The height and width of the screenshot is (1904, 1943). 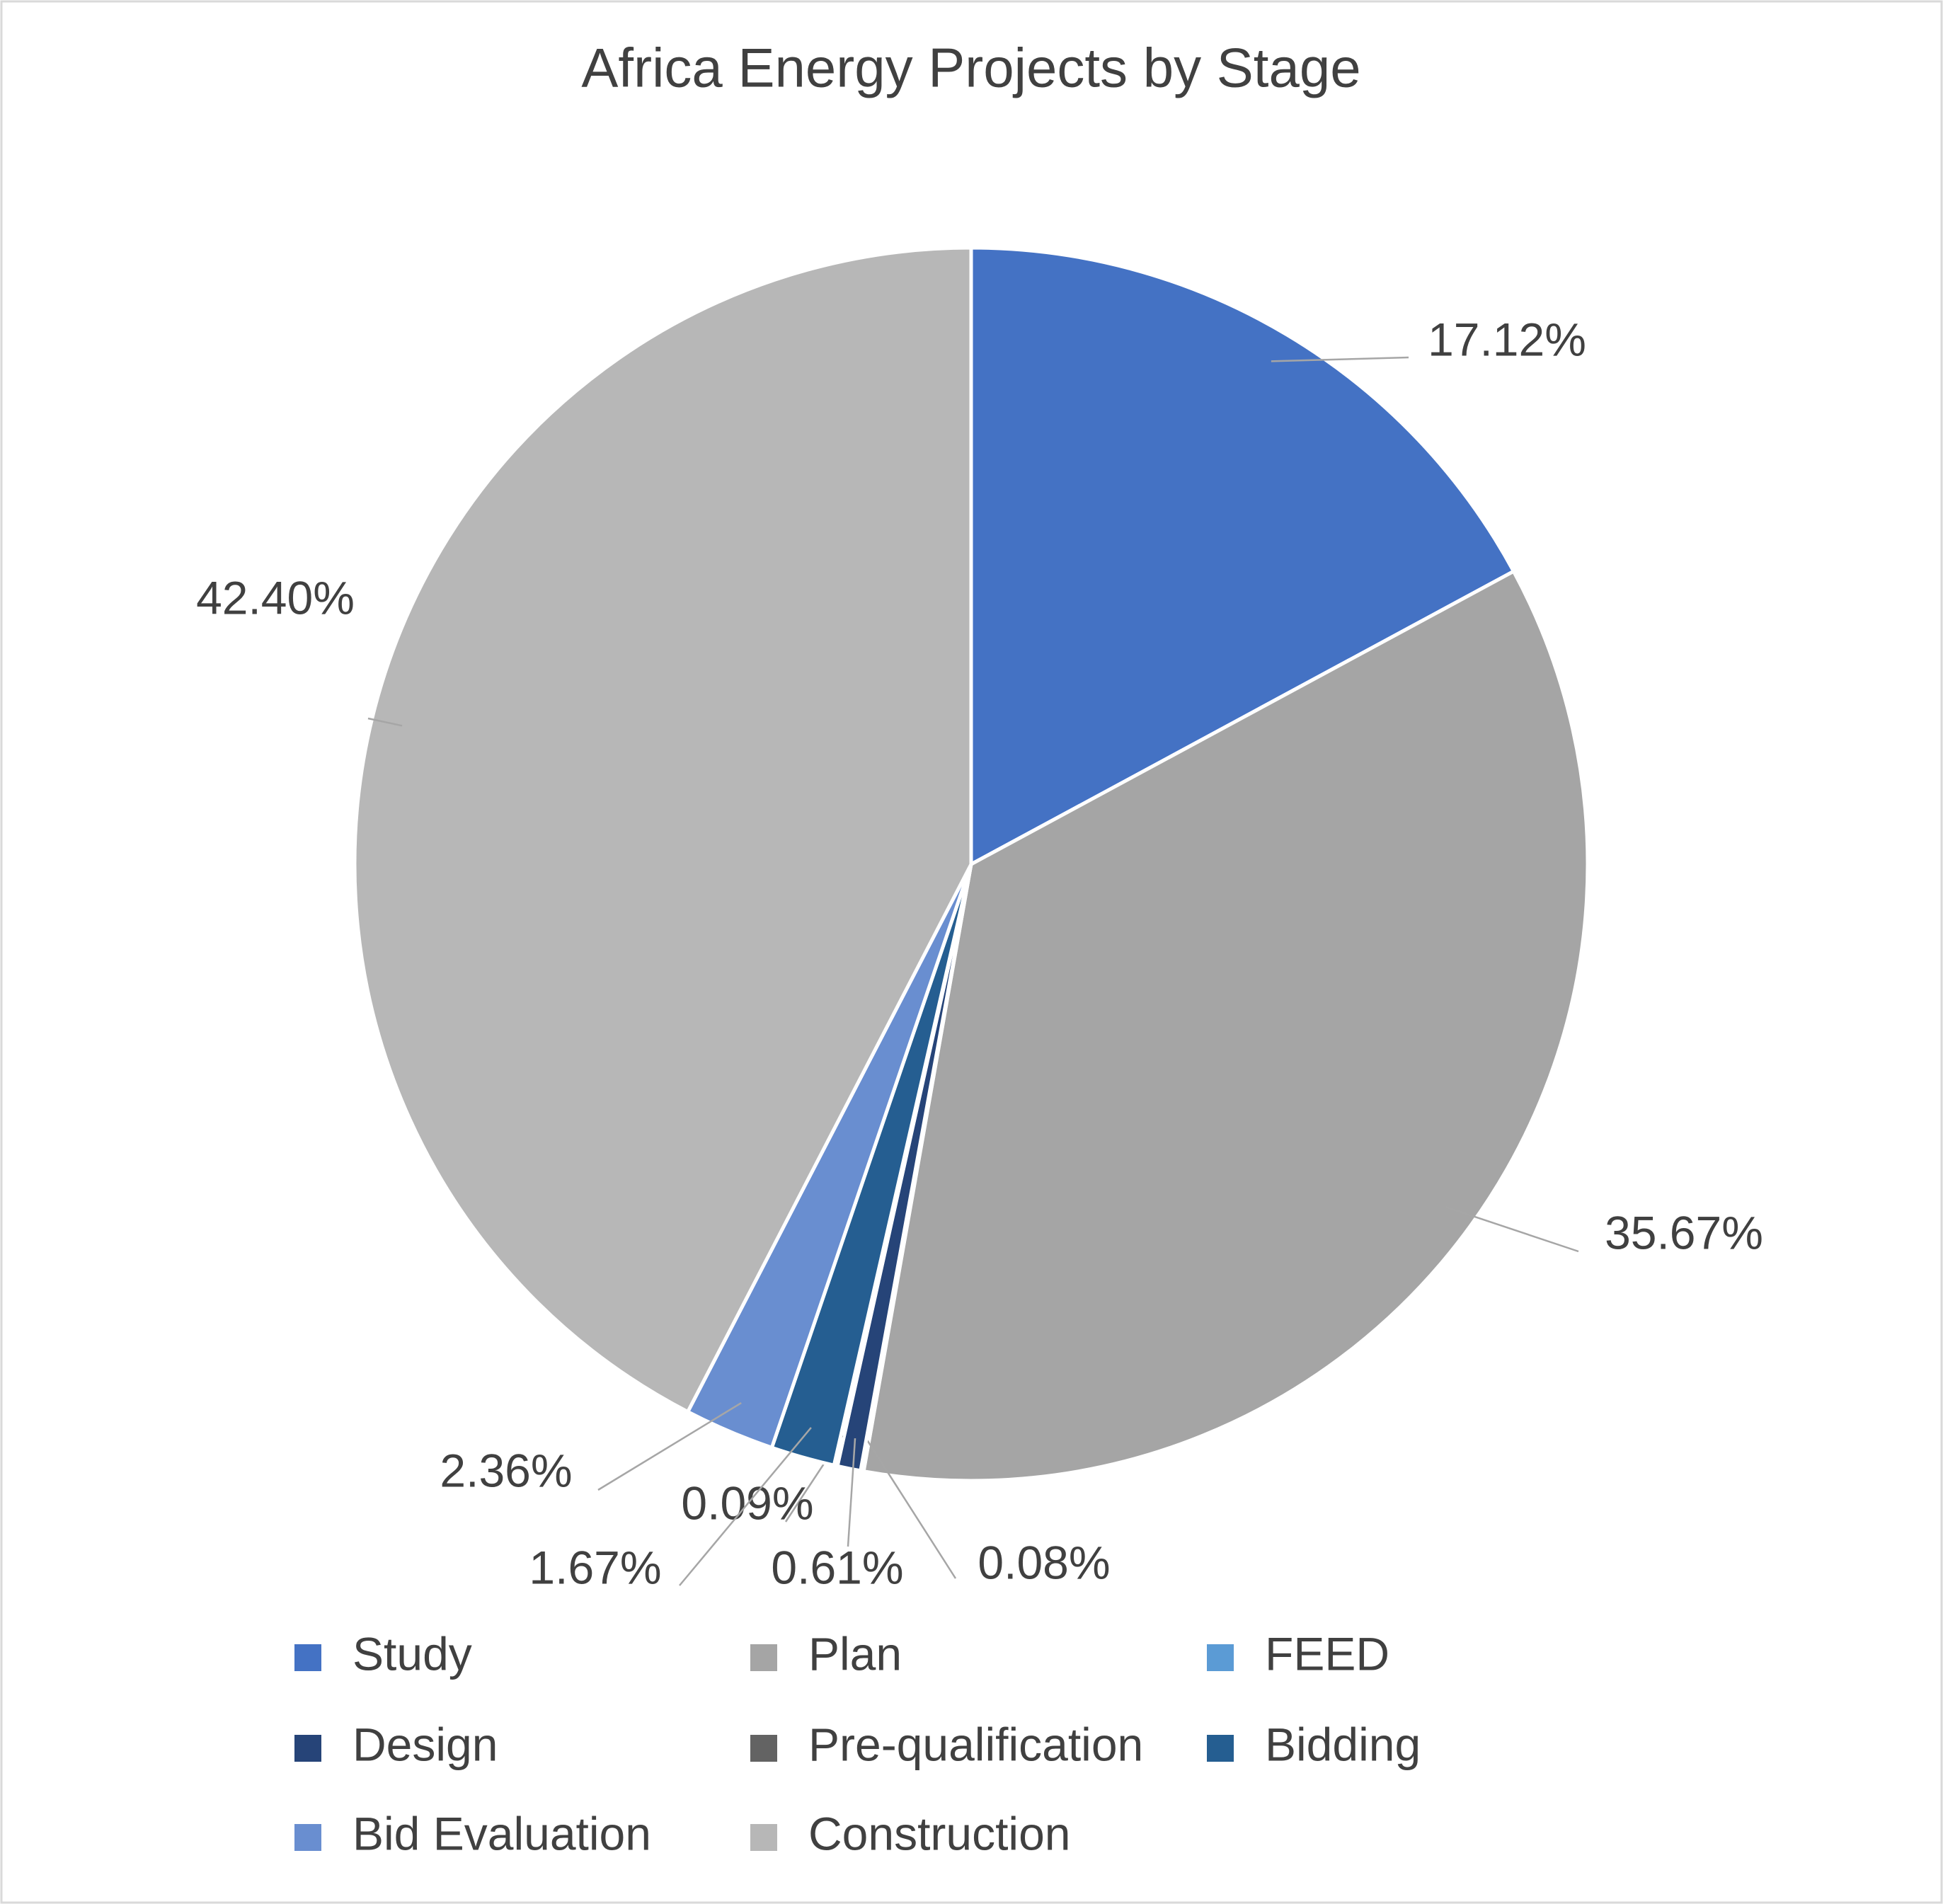 I want to click on data-label: 0.08%, so click(x=1044, y=1562).